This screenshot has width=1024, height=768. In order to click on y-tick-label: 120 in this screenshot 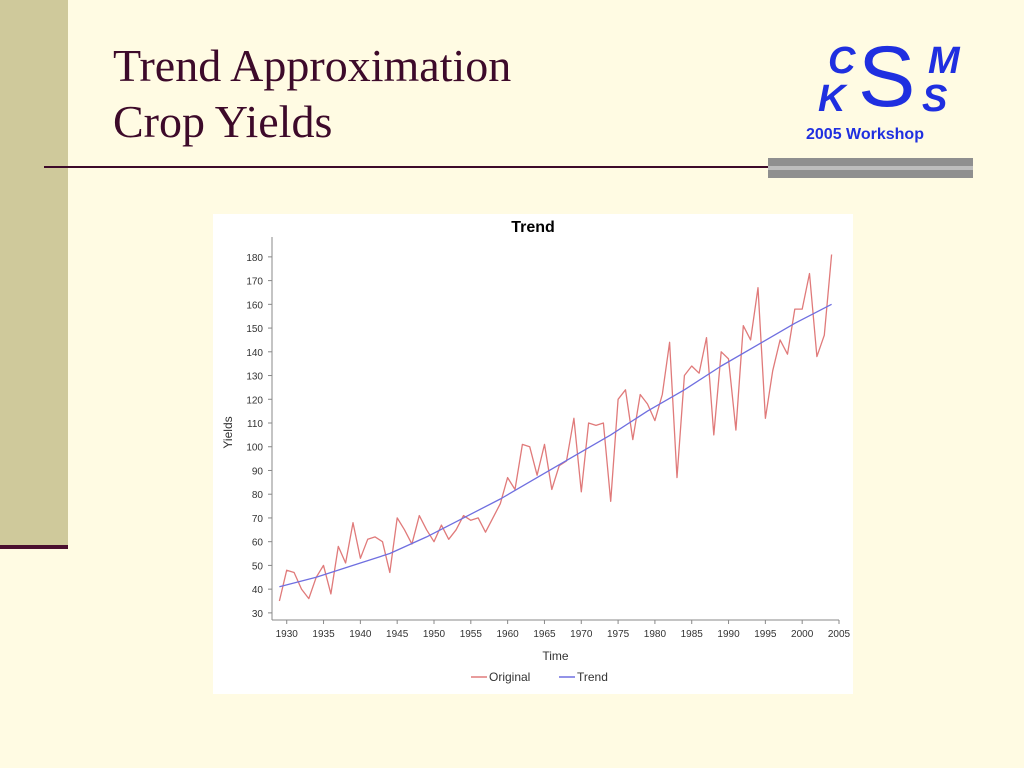, I will do `click(254, 400)`.